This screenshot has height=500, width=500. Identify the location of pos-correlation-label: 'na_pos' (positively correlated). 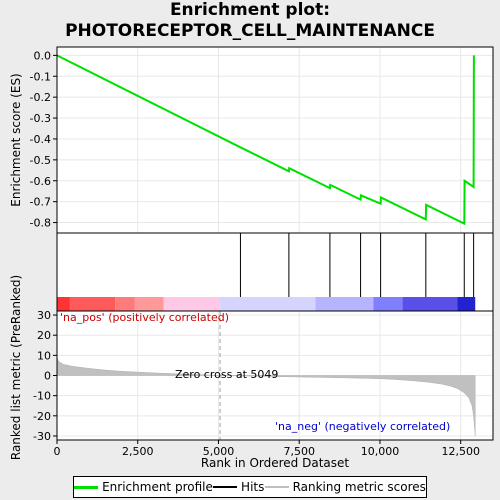
(144, 317).